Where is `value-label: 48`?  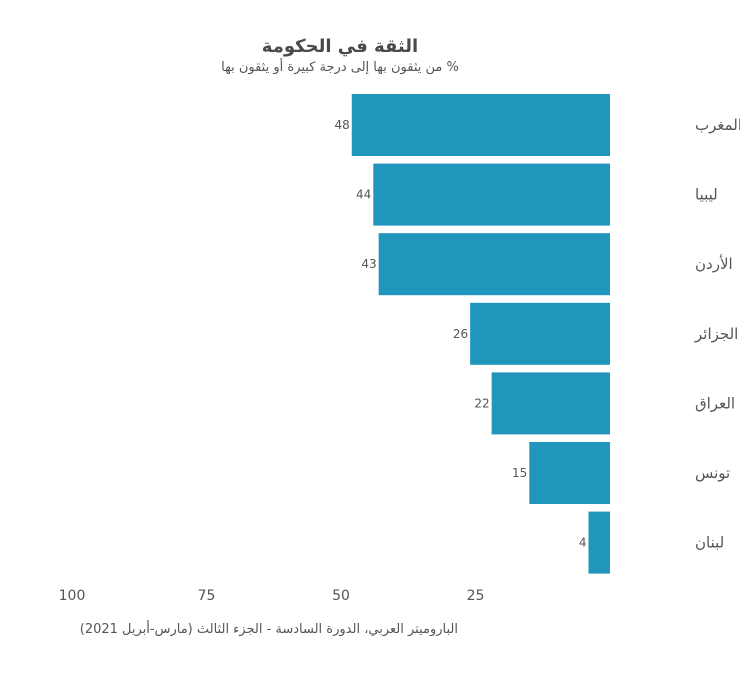
value-label: 48 is located at coordinates (341, 125).